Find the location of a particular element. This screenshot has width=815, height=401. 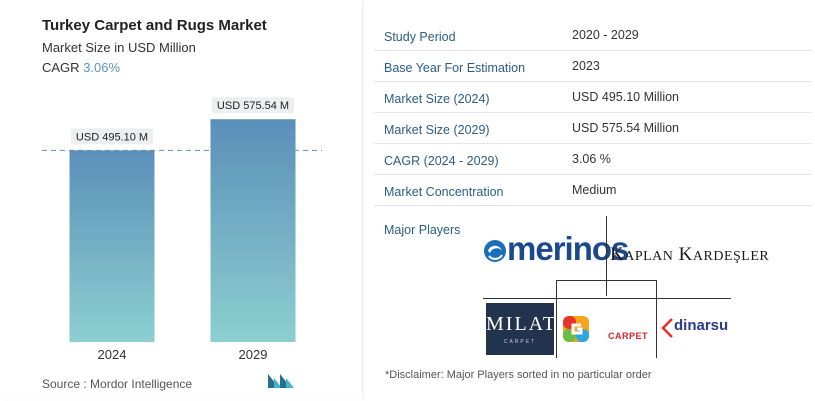

dinarsu-wordmark: dinarsu is located at coordinates (701, 325).